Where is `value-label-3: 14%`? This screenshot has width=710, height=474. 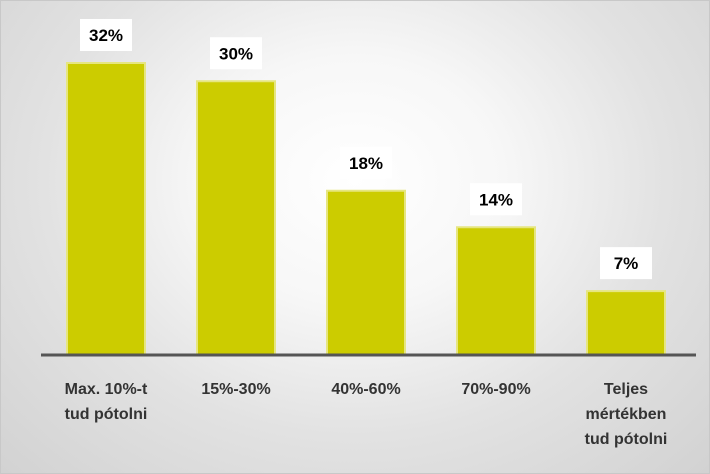 value-label-3: 14% is located at coordinates (496, 199).